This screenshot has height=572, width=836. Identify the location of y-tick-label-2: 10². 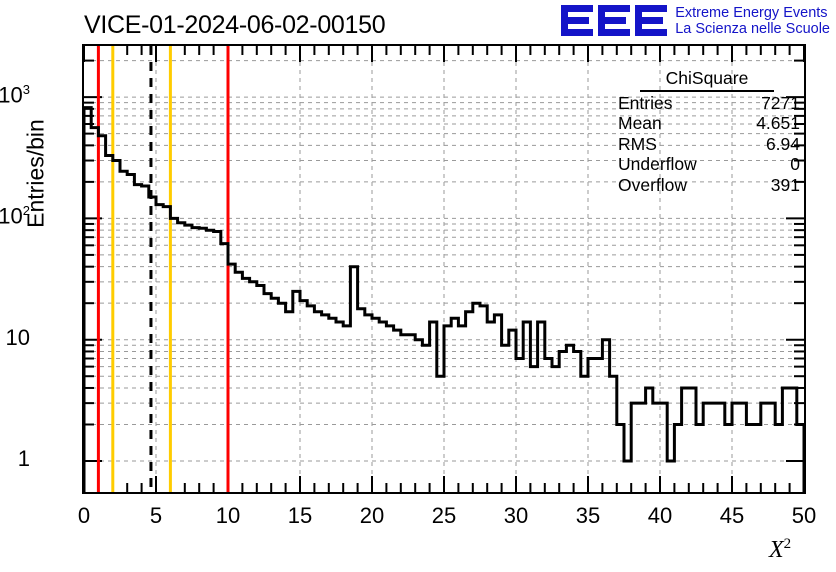
(15, 216).